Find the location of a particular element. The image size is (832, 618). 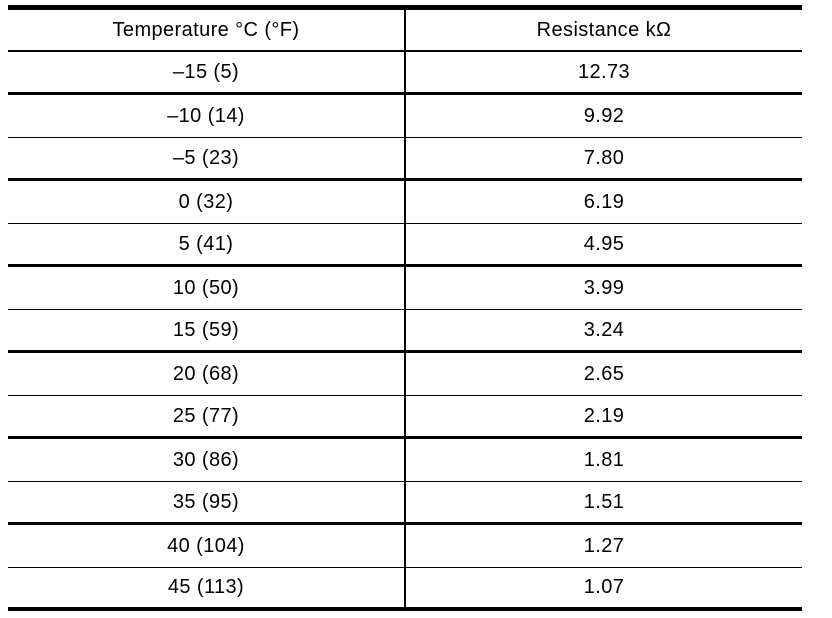

temperature-cell: –15 (5) is located at coordinates (207, 72).